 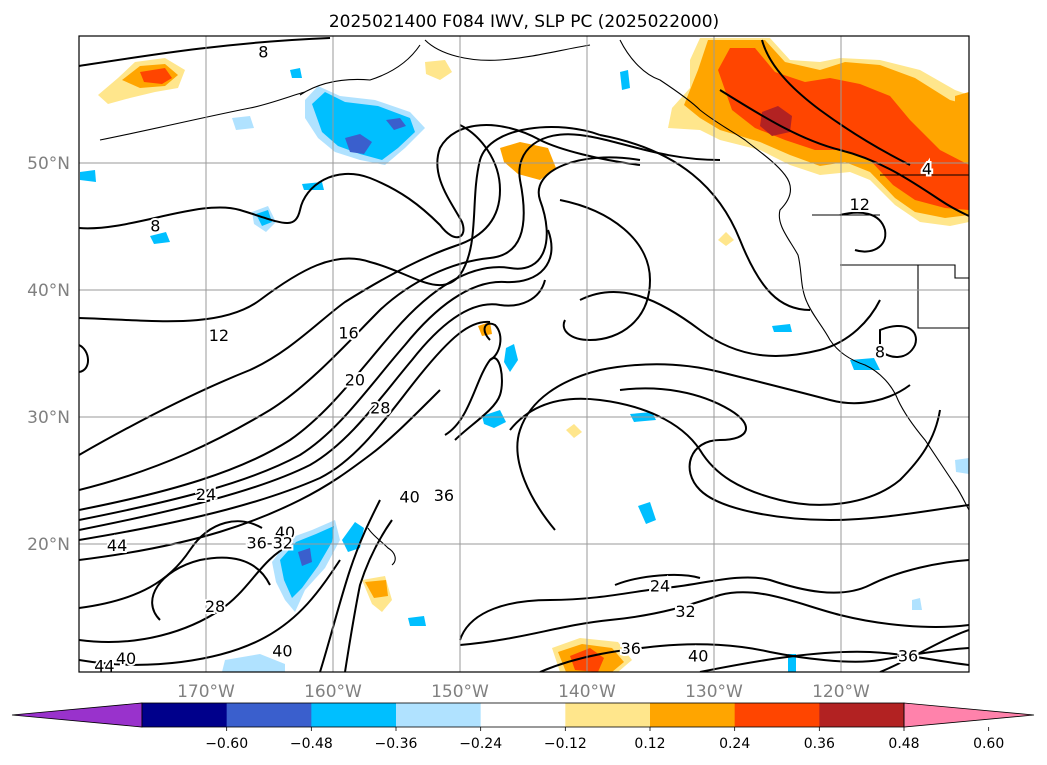 What do you see at coordinates (969, 715) in the screenshot?
I see `colorbar-extend-max` at bounding box center [969, 715].